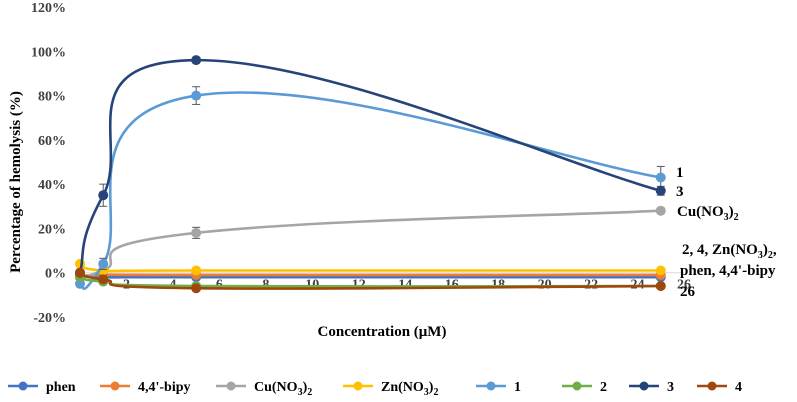 The width and height of the screenshot is (797, 402). What do you see at coordinates (382, 332) in the screenshot?
I see `x-axis-title: Concentration (μM)` at bounding box center [382, 332].